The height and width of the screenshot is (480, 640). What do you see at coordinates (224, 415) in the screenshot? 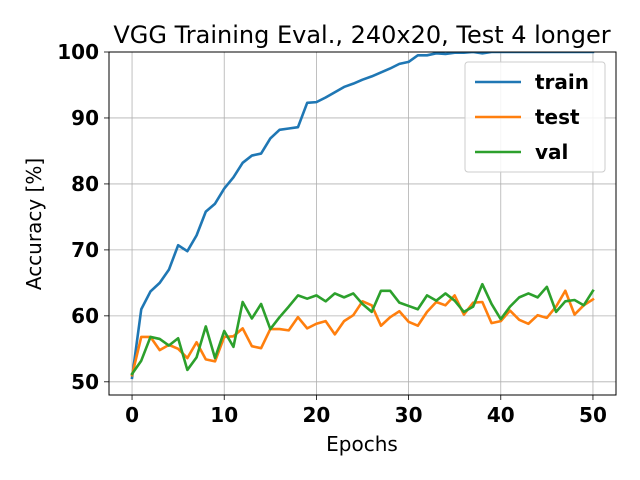
I see `x-tick-label: 10` at bounding box center [224, 415].